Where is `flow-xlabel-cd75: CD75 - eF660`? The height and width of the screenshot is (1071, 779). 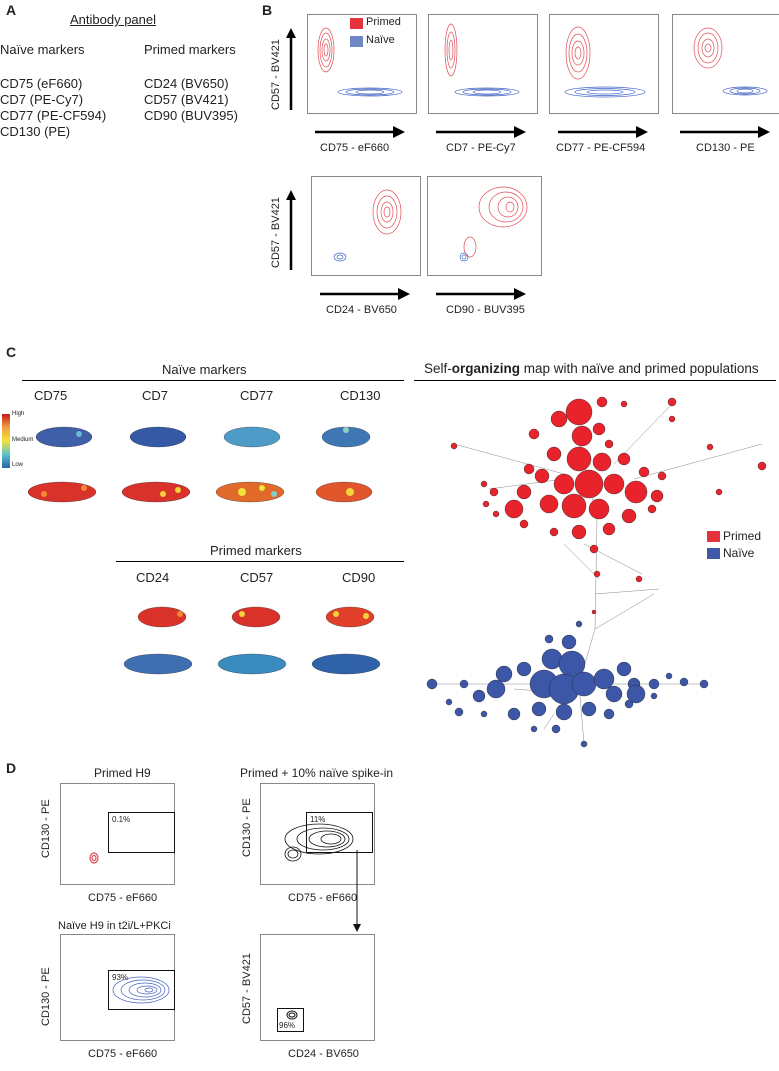
flow-xlabel-cd75: CD75 - eF660 is located at coordinates (355, 148).